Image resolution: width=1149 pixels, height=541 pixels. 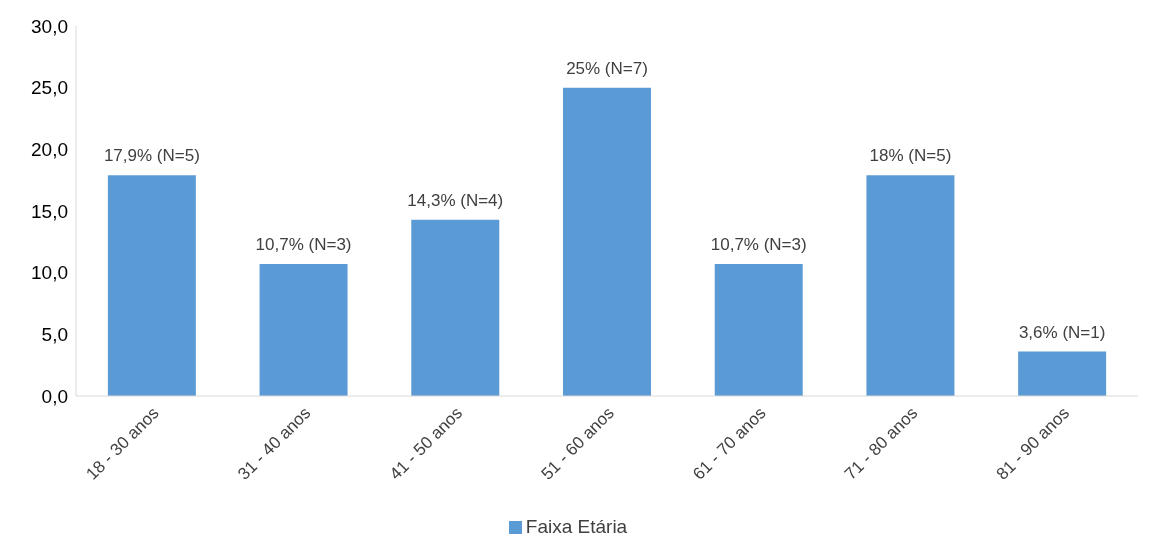 What do you see at coordinates (910, 156) in the screenshot?
I see `data-label: 18% (N=5)` at bounding box center [910, 156].